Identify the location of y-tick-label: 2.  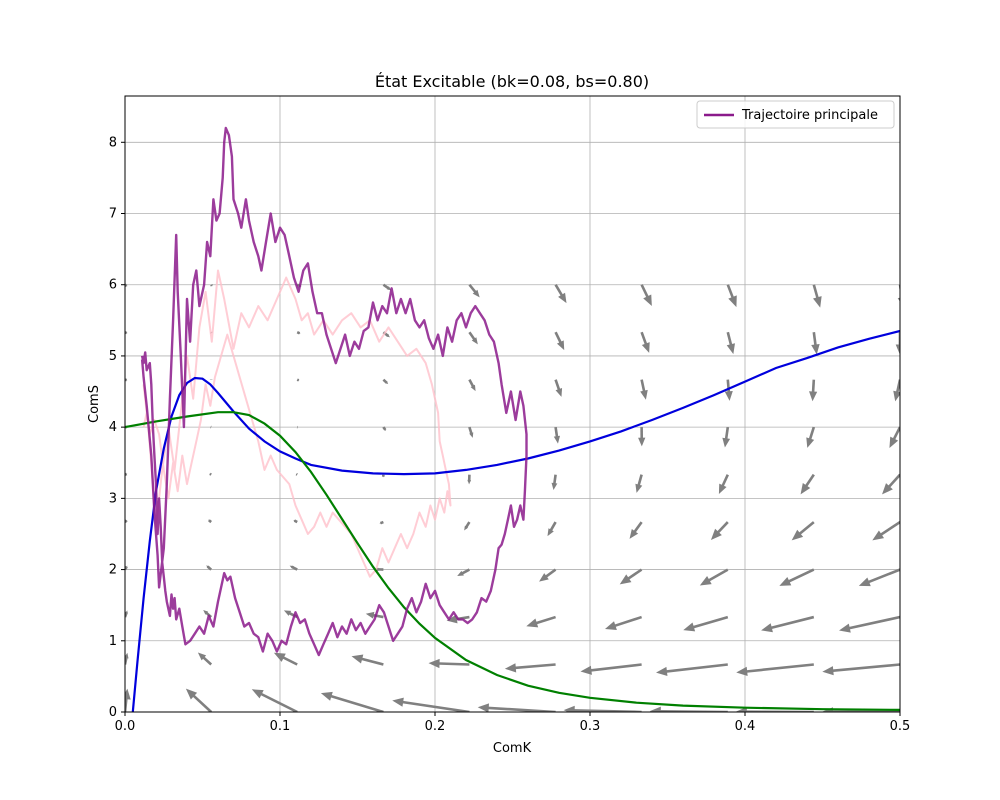
(113, 570).